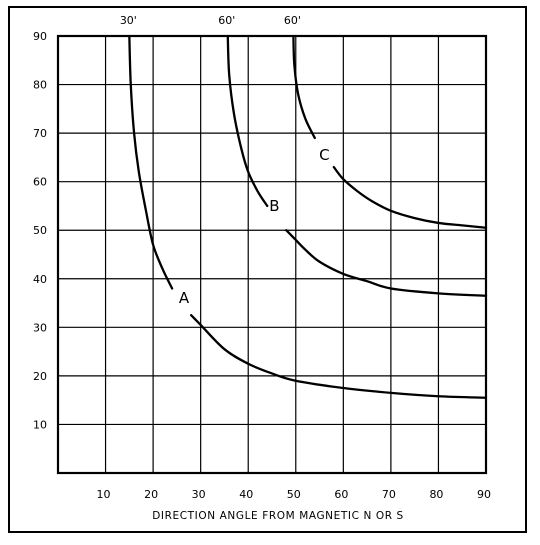 The width and height of the screenshot is (540, 545). I want to click on curve-label-b: B, so click(274, 206).